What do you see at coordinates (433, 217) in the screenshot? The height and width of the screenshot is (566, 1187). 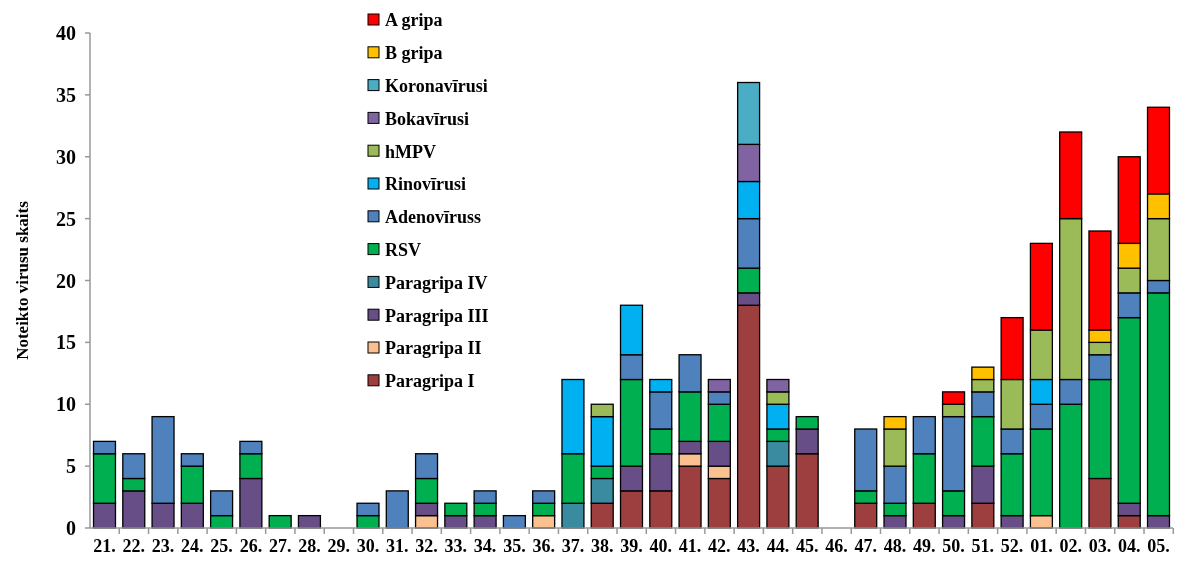 I see `legend-label: Adenovīruss` at bounding box center [433, 217].